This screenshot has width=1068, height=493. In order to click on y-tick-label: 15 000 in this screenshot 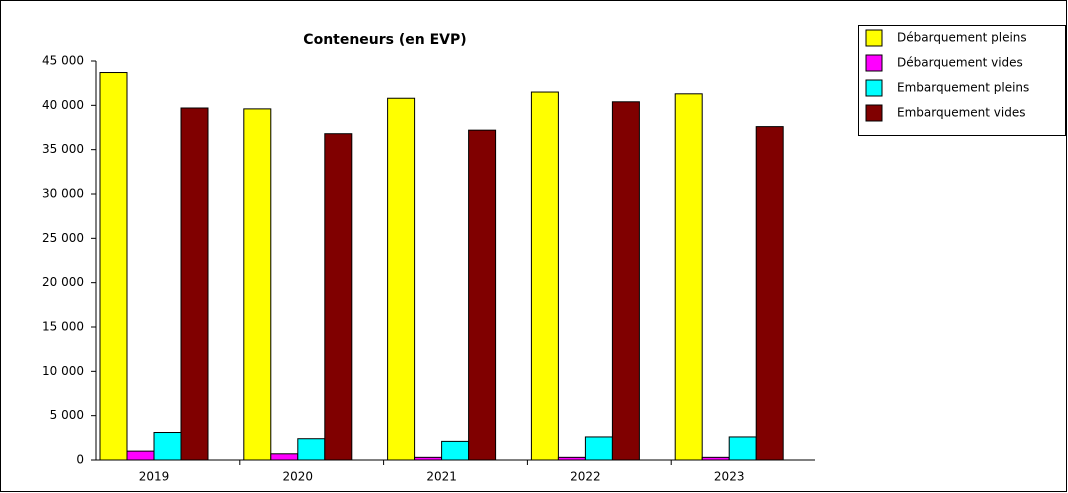, I will do `click(63, 327)`.